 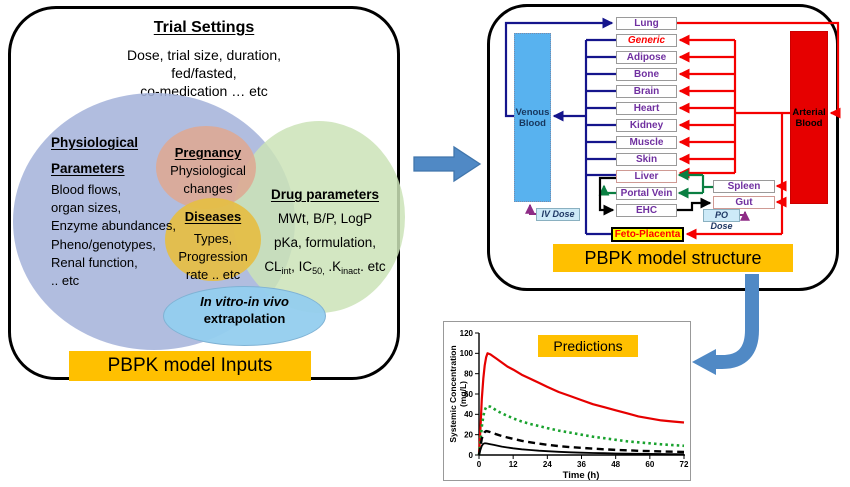 I want to click on chart-series-black-solid-lowest-curve-, so click(x=581, y=449).